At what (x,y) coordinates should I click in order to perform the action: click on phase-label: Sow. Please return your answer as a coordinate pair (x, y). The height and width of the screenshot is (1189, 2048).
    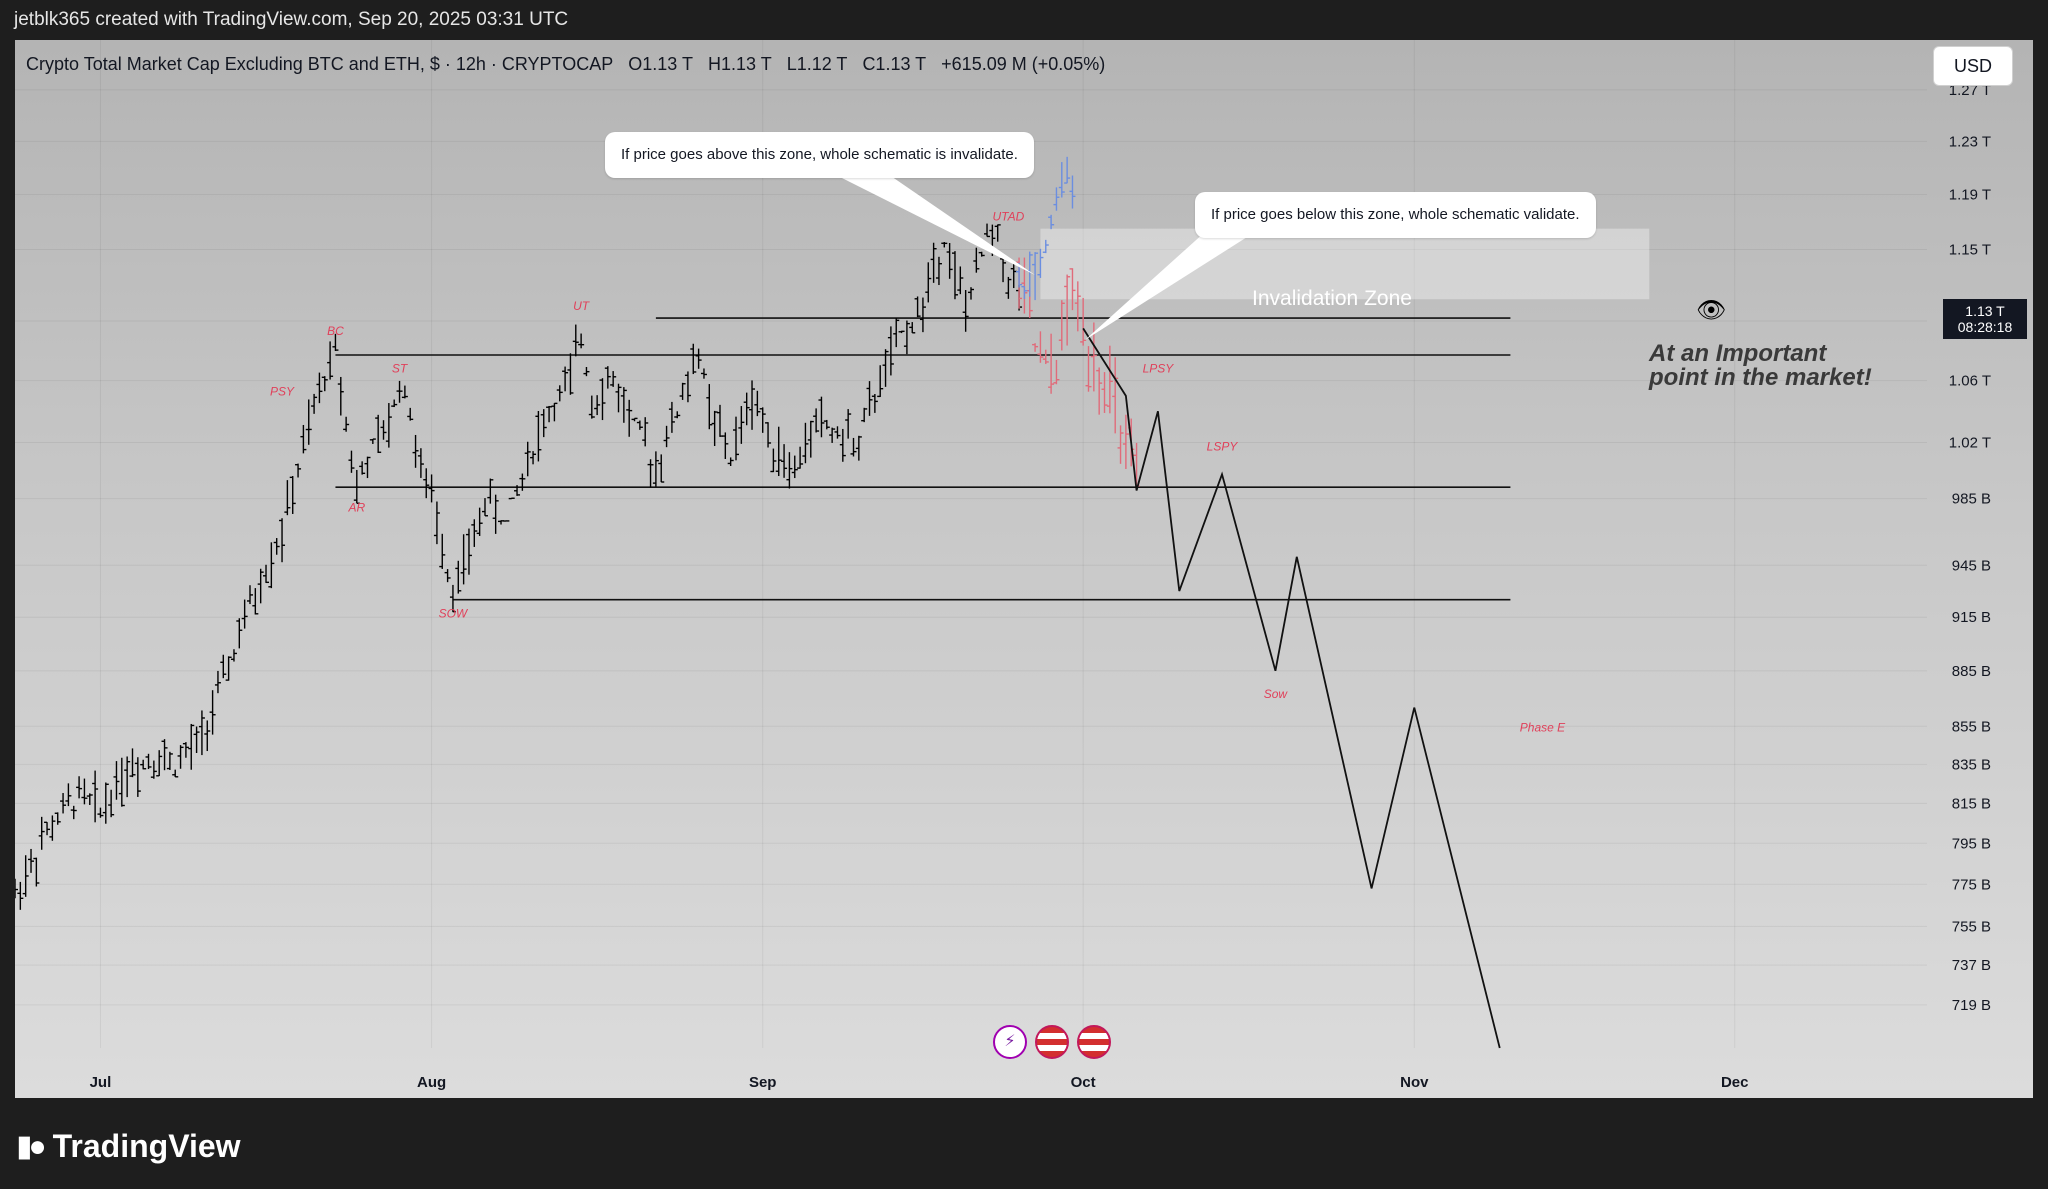
    Looking at the image, I should click on (1276, 694).